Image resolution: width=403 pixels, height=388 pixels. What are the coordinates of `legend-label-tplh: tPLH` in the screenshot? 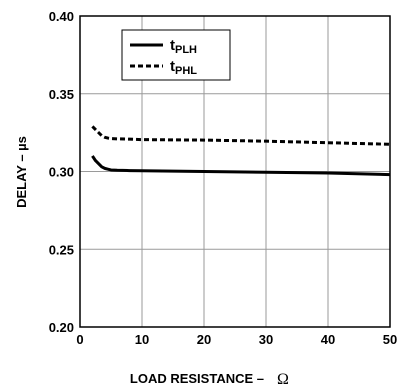 It's located at (183, 46).